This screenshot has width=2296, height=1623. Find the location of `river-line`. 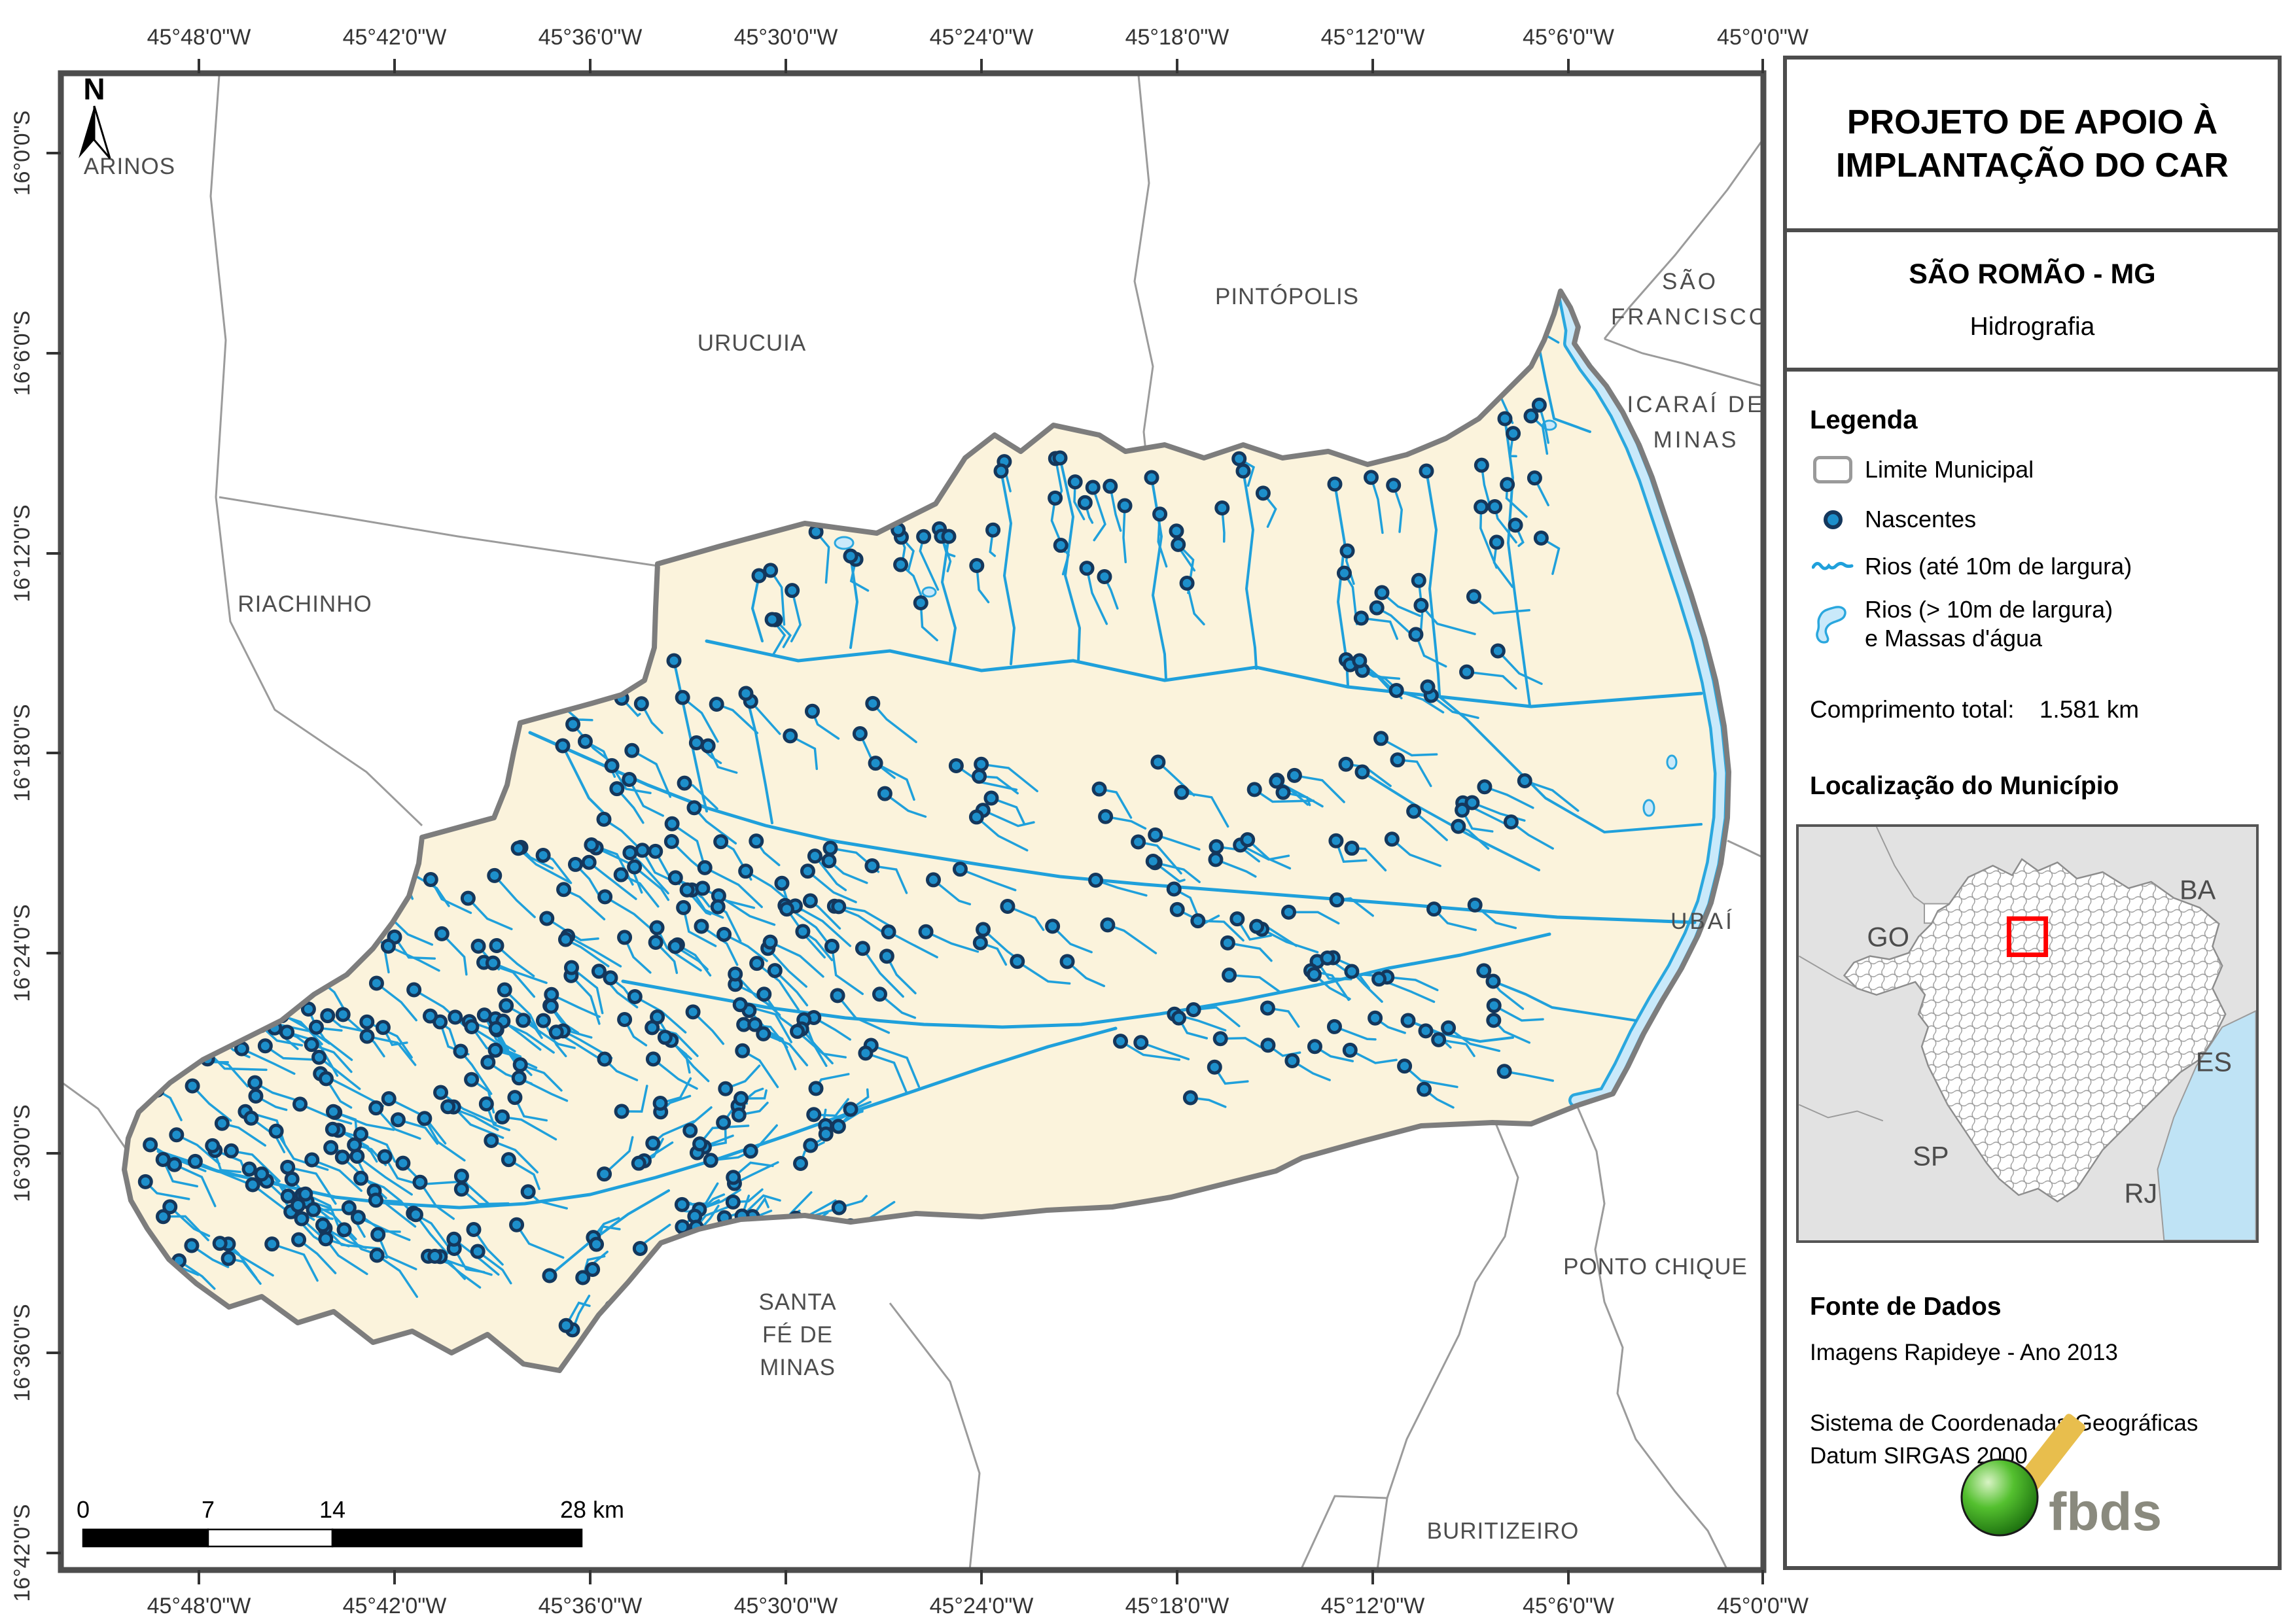

river-line is located at coordinates (585, 781).